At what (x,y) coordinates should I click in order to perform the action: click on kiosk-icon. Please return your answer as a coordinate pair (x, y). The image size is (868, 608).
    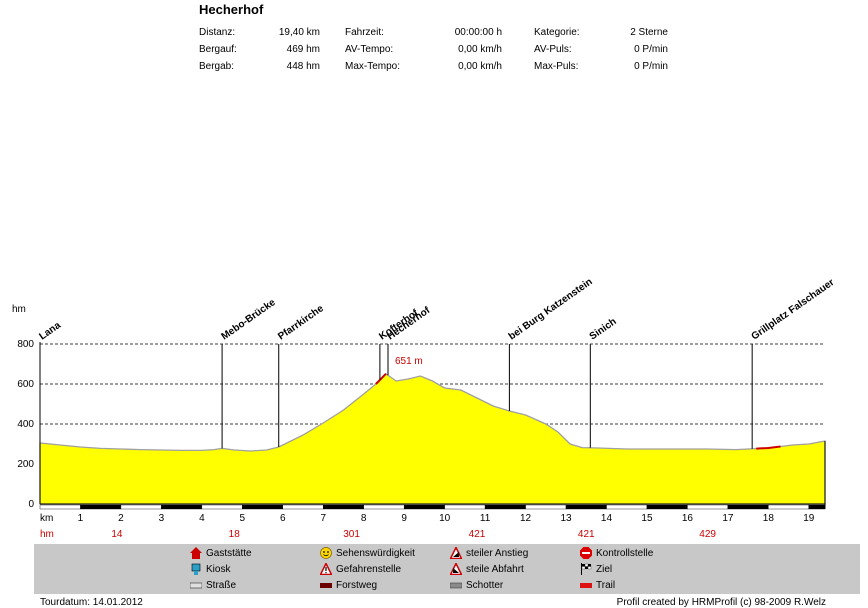
    Looking at the image, I should click on (196, 569).